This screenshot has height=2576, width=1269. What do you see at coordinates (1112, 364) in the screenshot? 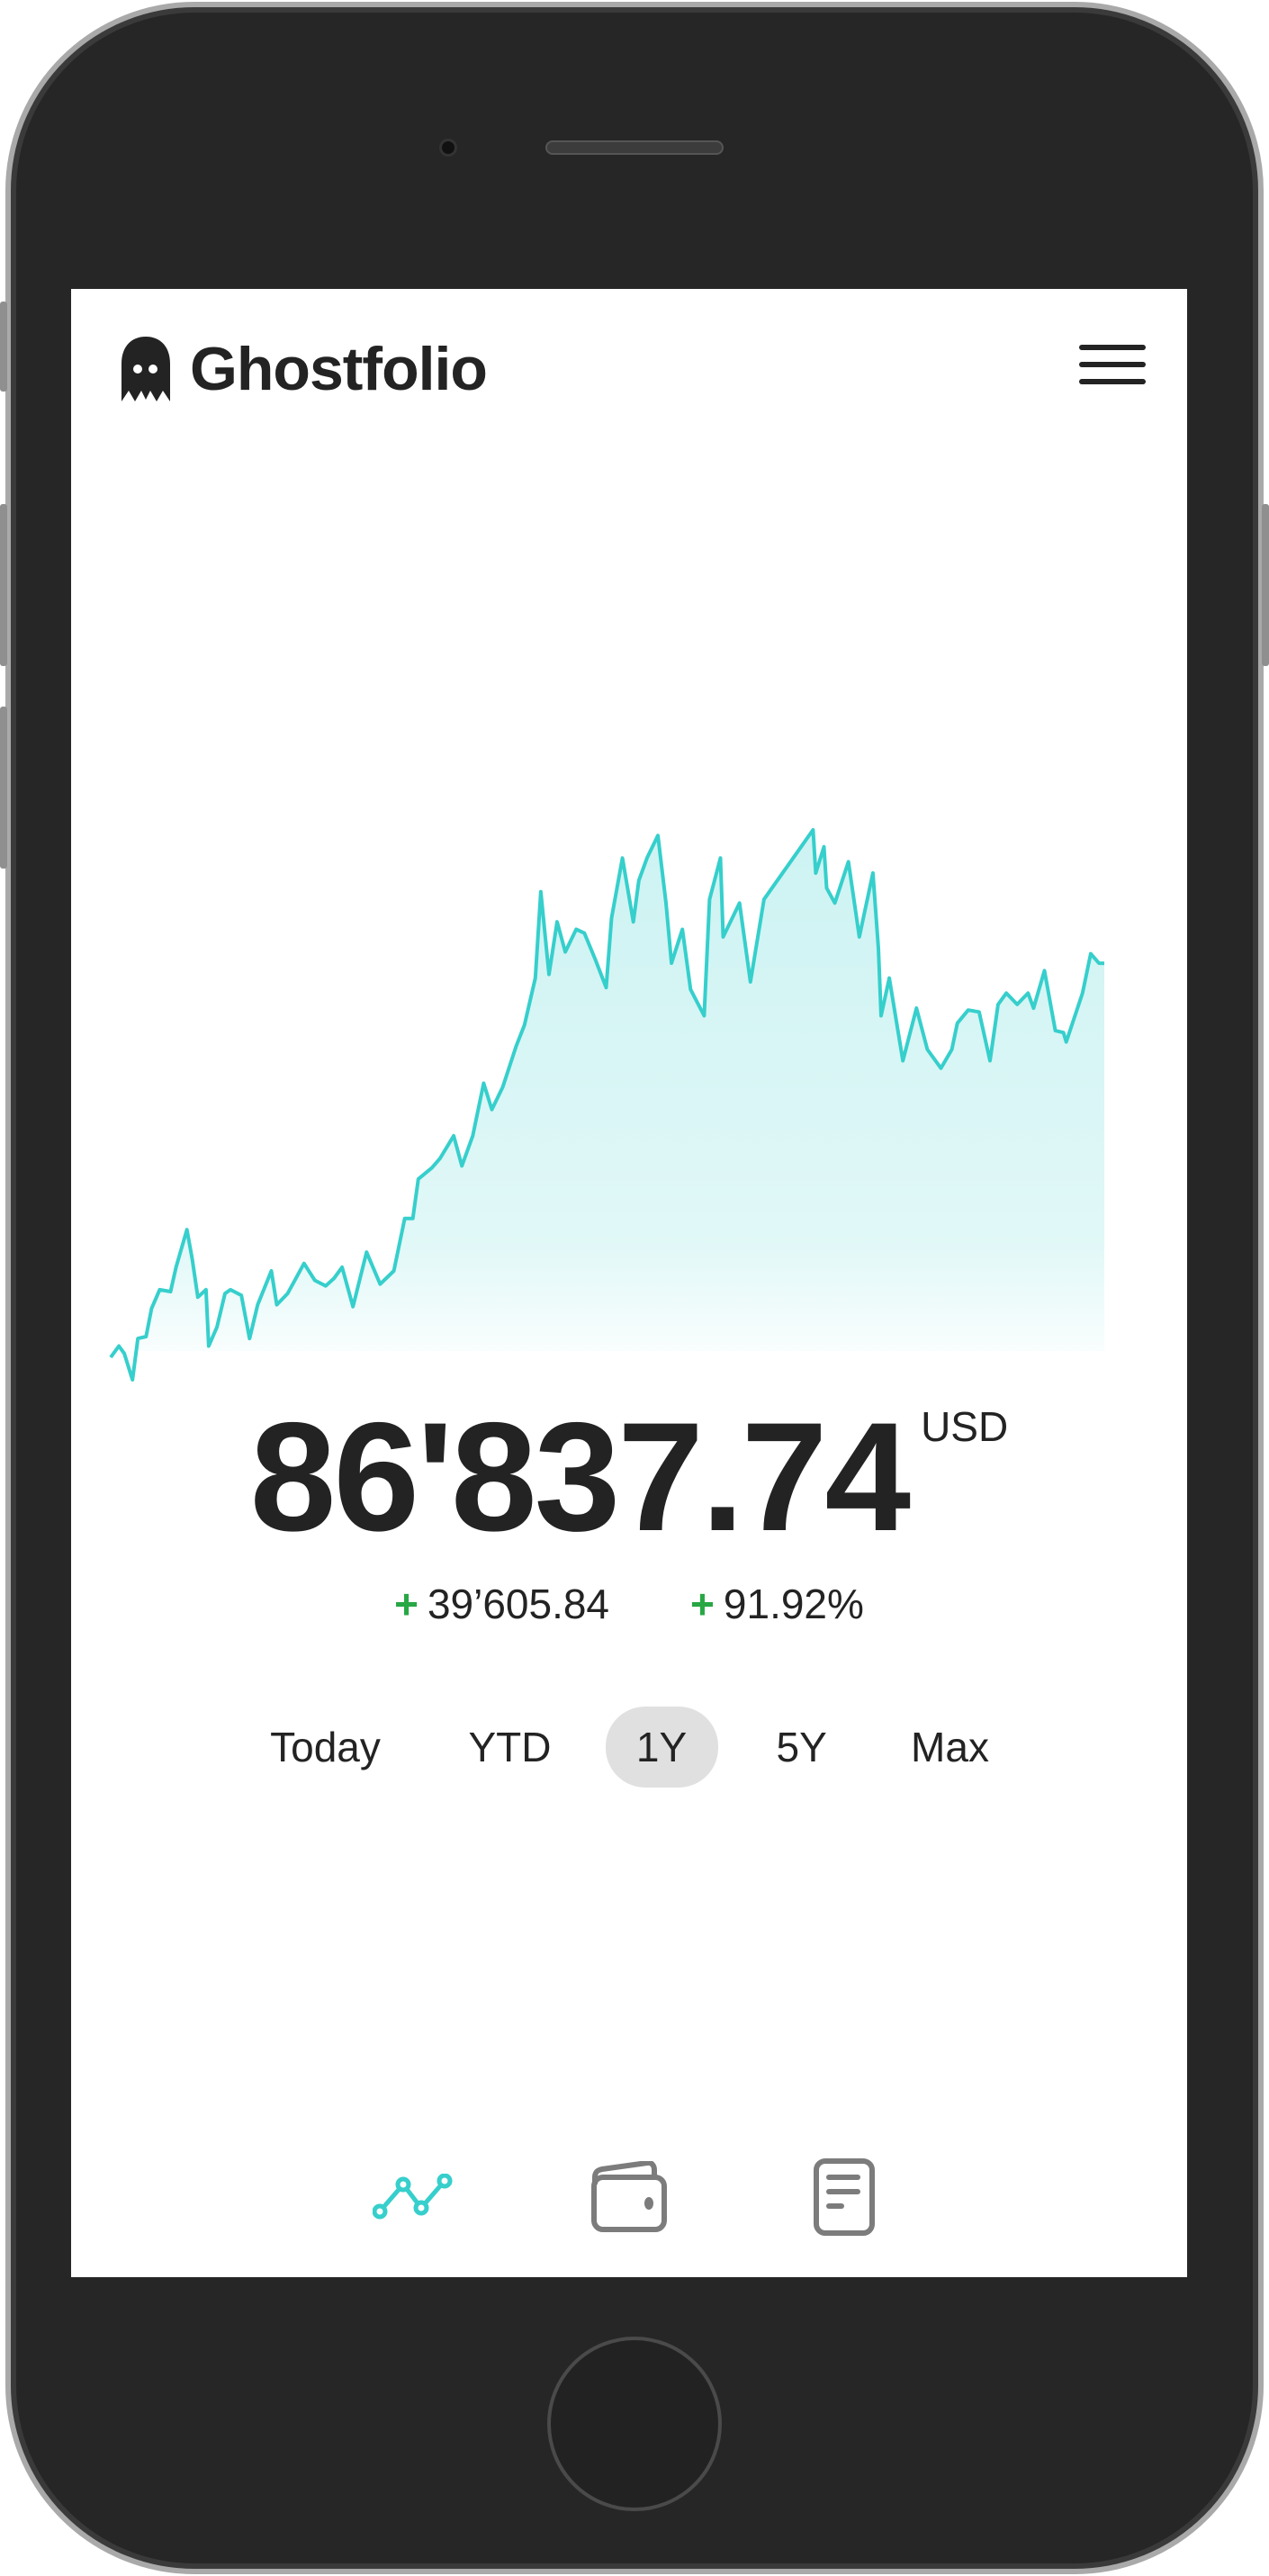
I see `hamburger-menu-icon` at bounding box center [1112, 364].